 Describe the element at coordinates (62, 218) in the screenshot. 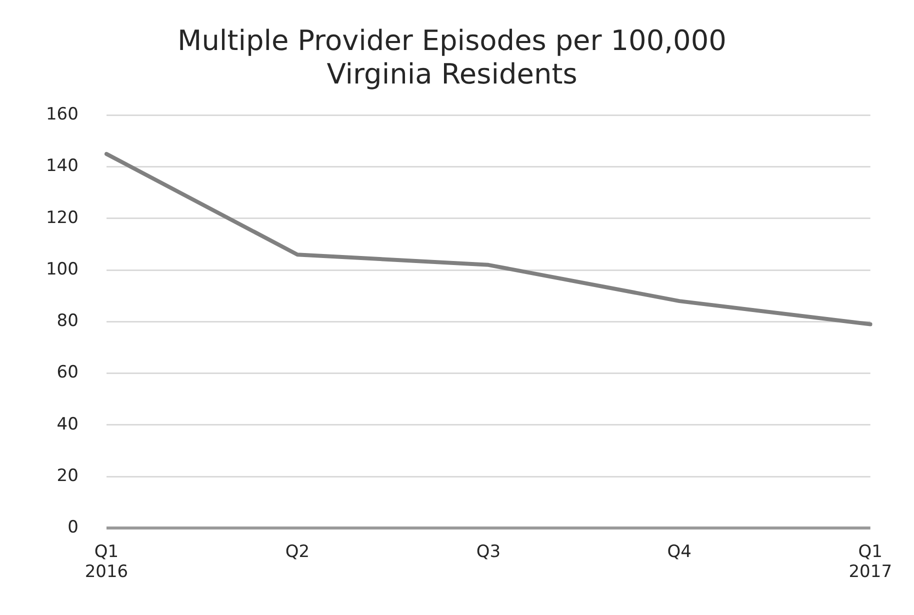

I see `y-tick-label: 120` at that location.